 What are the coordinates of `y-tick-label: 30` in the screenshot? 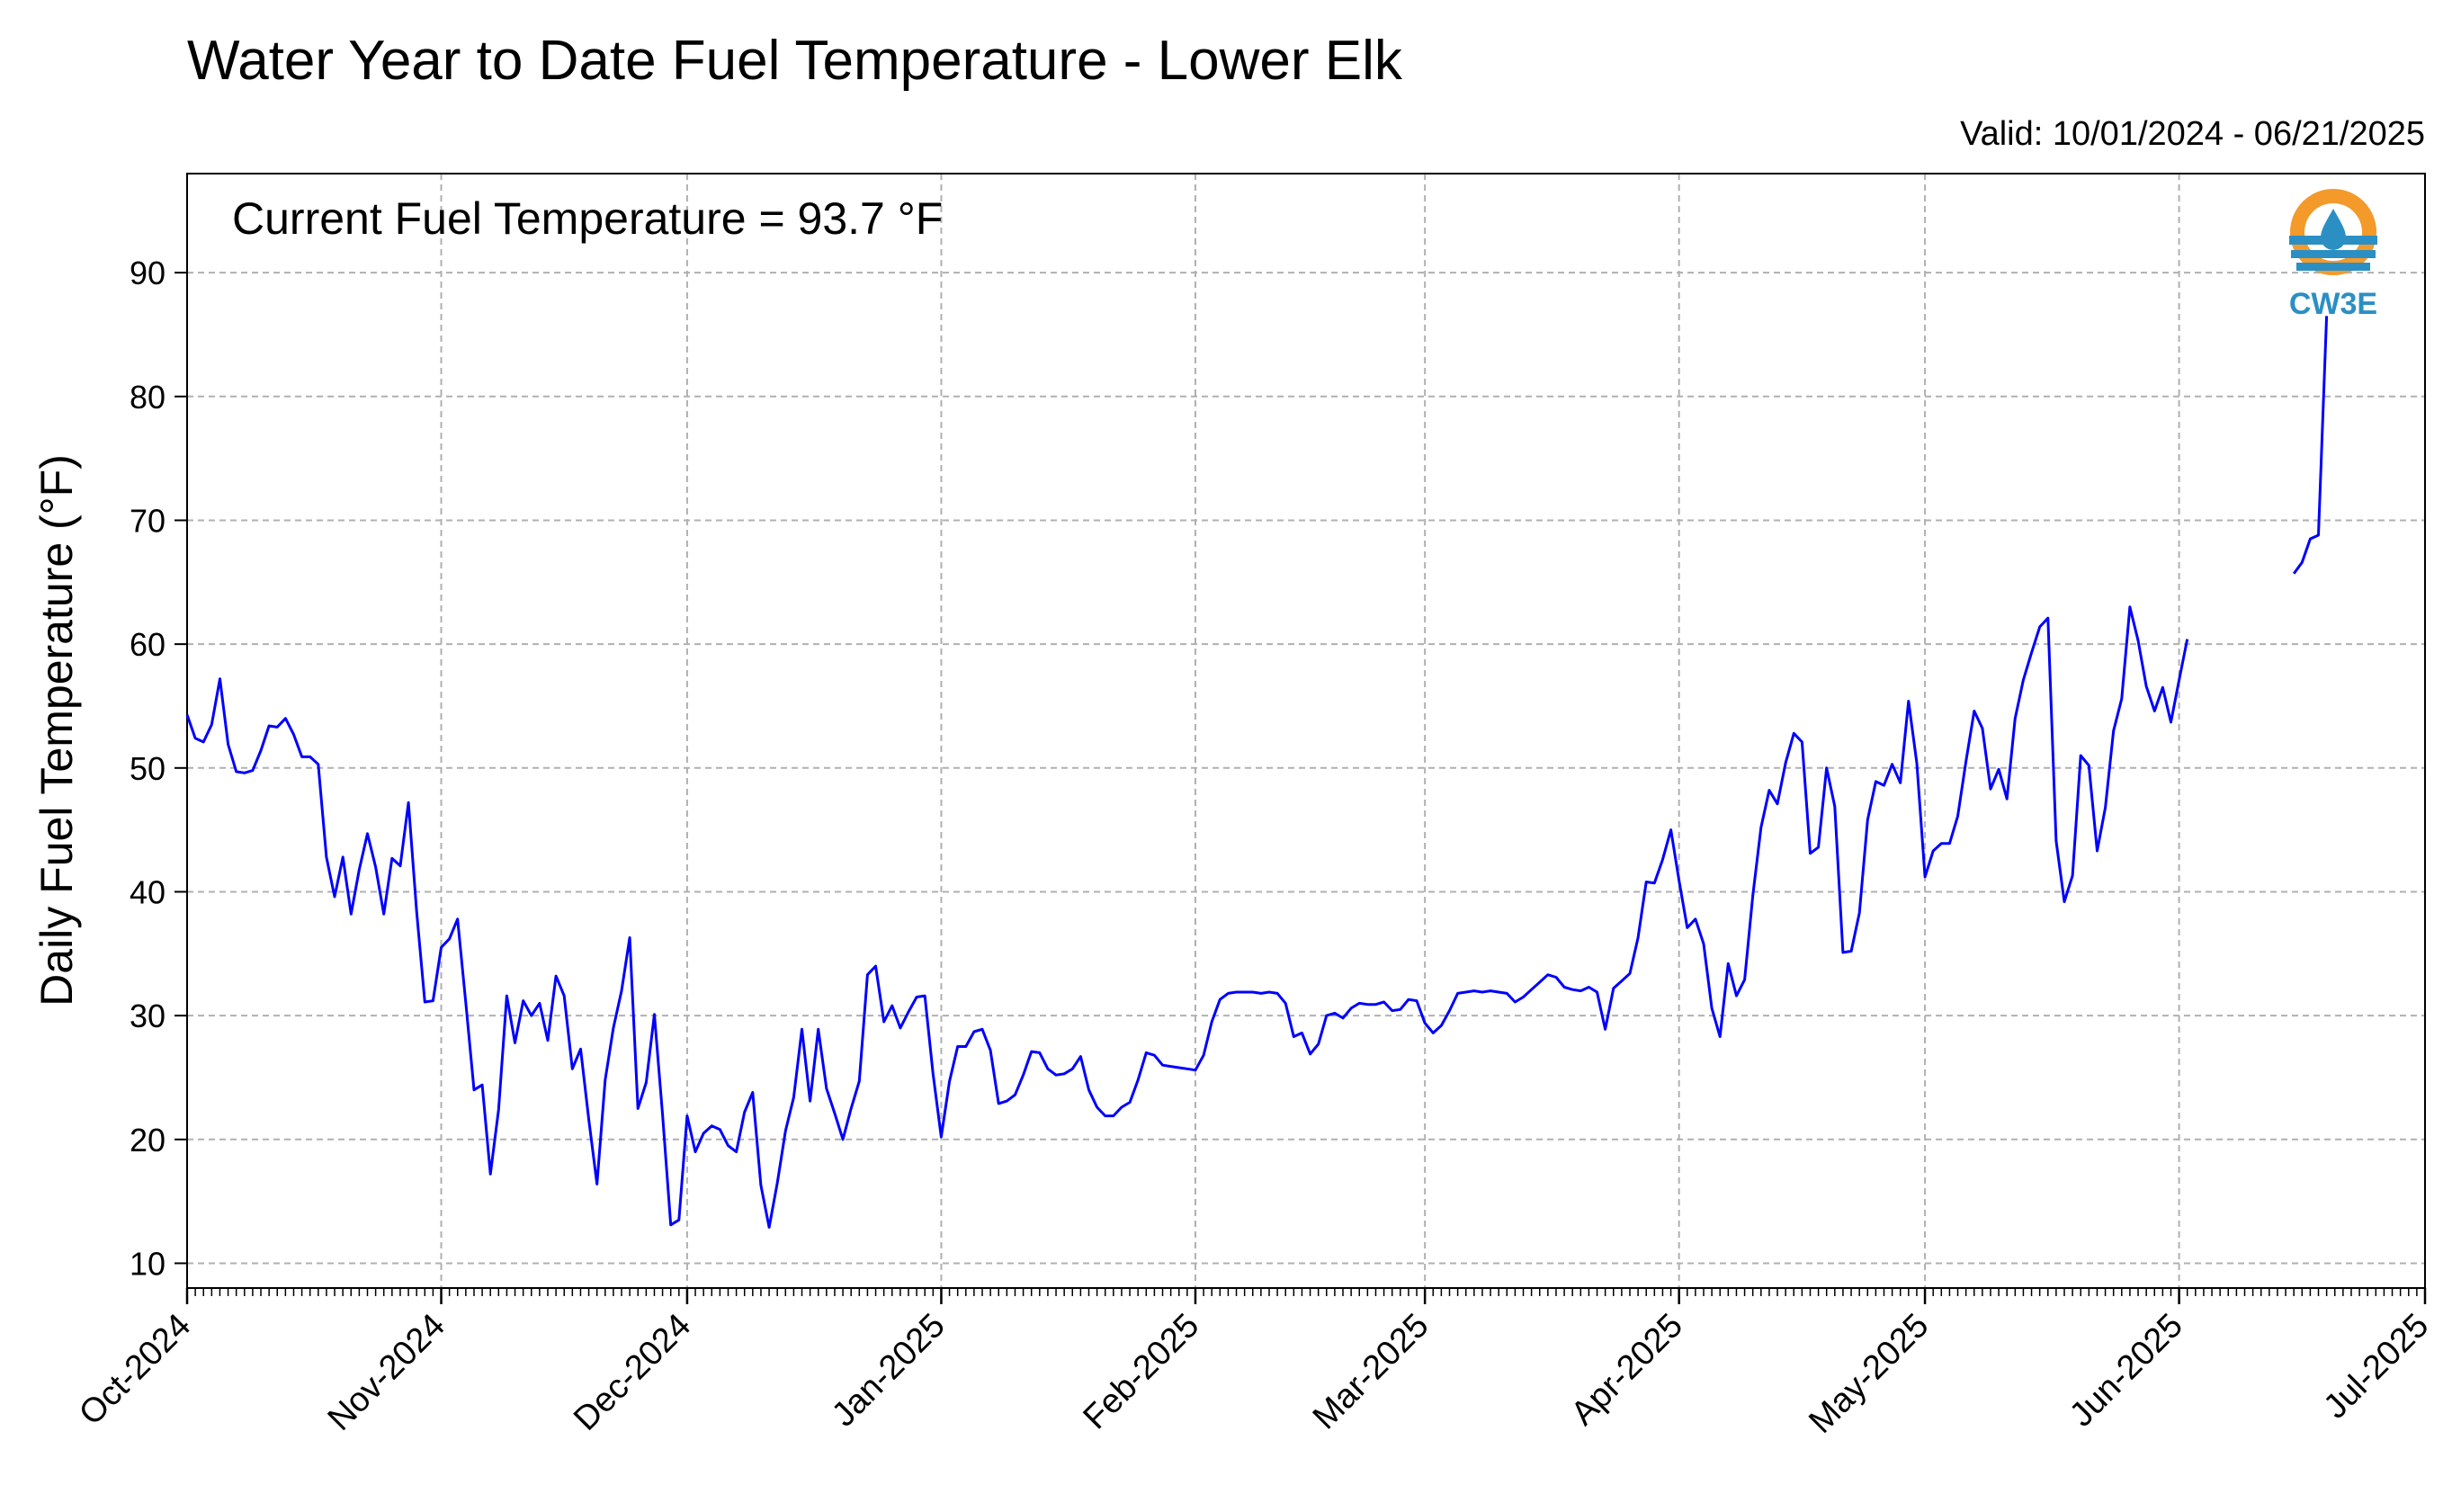 It's located at (148, 1016).